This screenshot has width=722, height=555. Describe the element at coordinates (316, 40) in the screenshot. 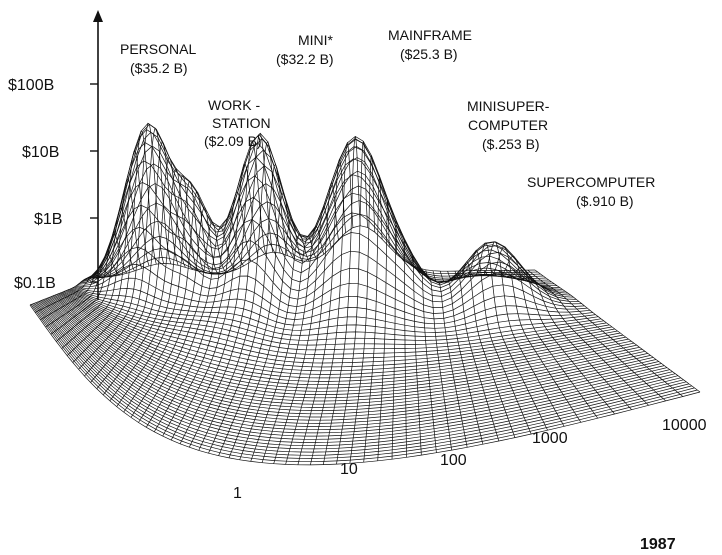

I see `peak-label-mini: MINI*` at that location.